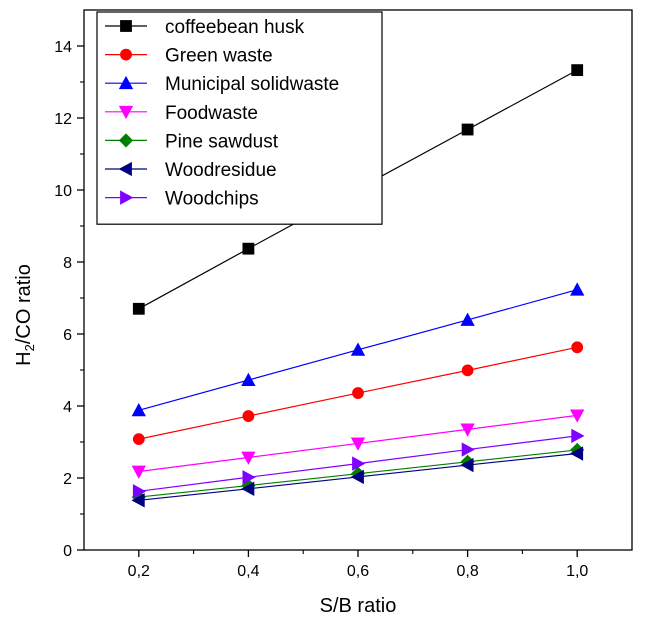  I want to click on legend-item: Pine sawdust, so click(192, 141).